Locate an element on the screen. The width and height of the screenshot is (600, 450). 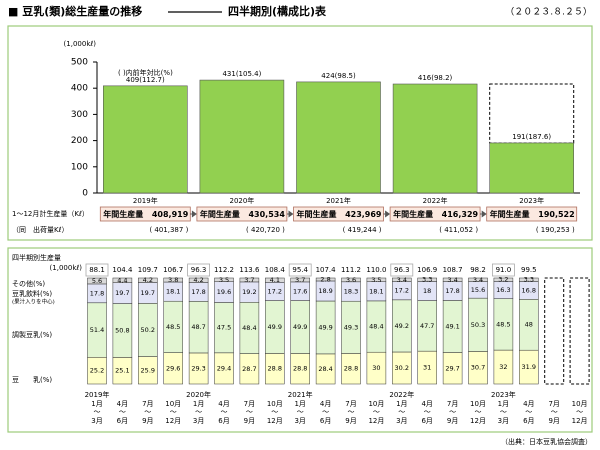
segment-label: 28.7 is located at coordinates (249, 369).